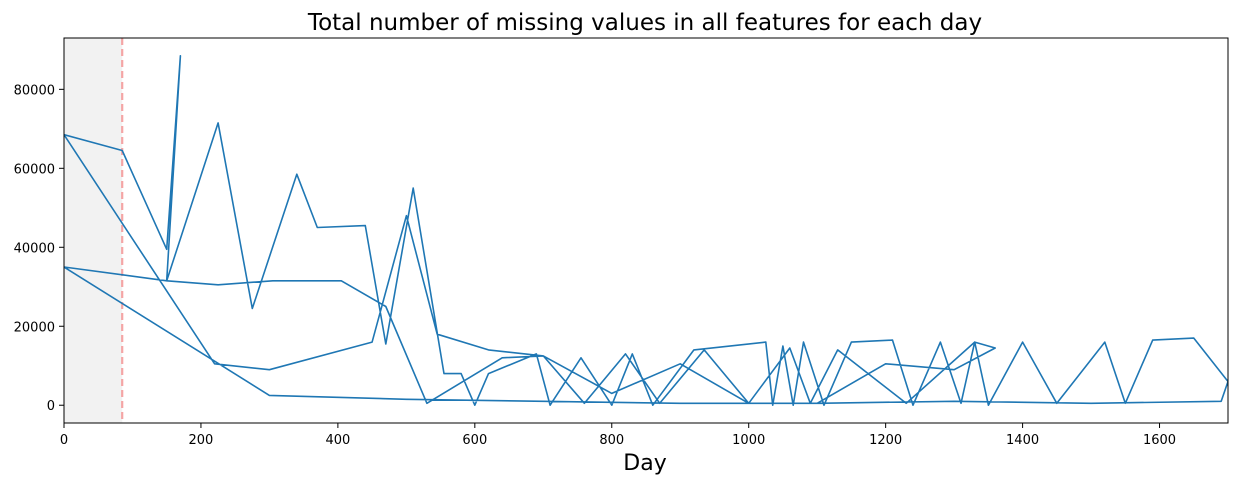 The width and height of the screenshot is (1236, 485). I want to click on x-tick-label: 1600, so click(1159, 440).